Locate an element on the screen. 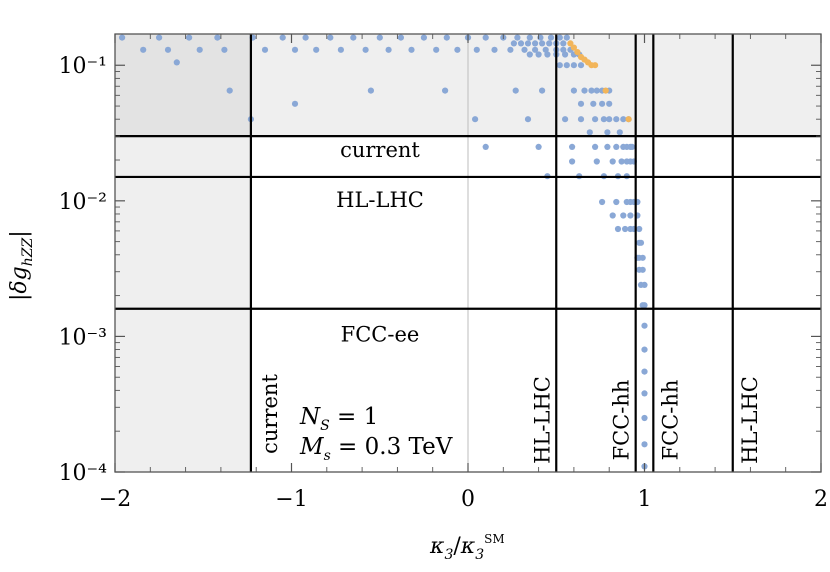 Image resolution: width=830 pixels, height=572 pixels. x-tick-label: −1 is located at coordinates (291, 499).